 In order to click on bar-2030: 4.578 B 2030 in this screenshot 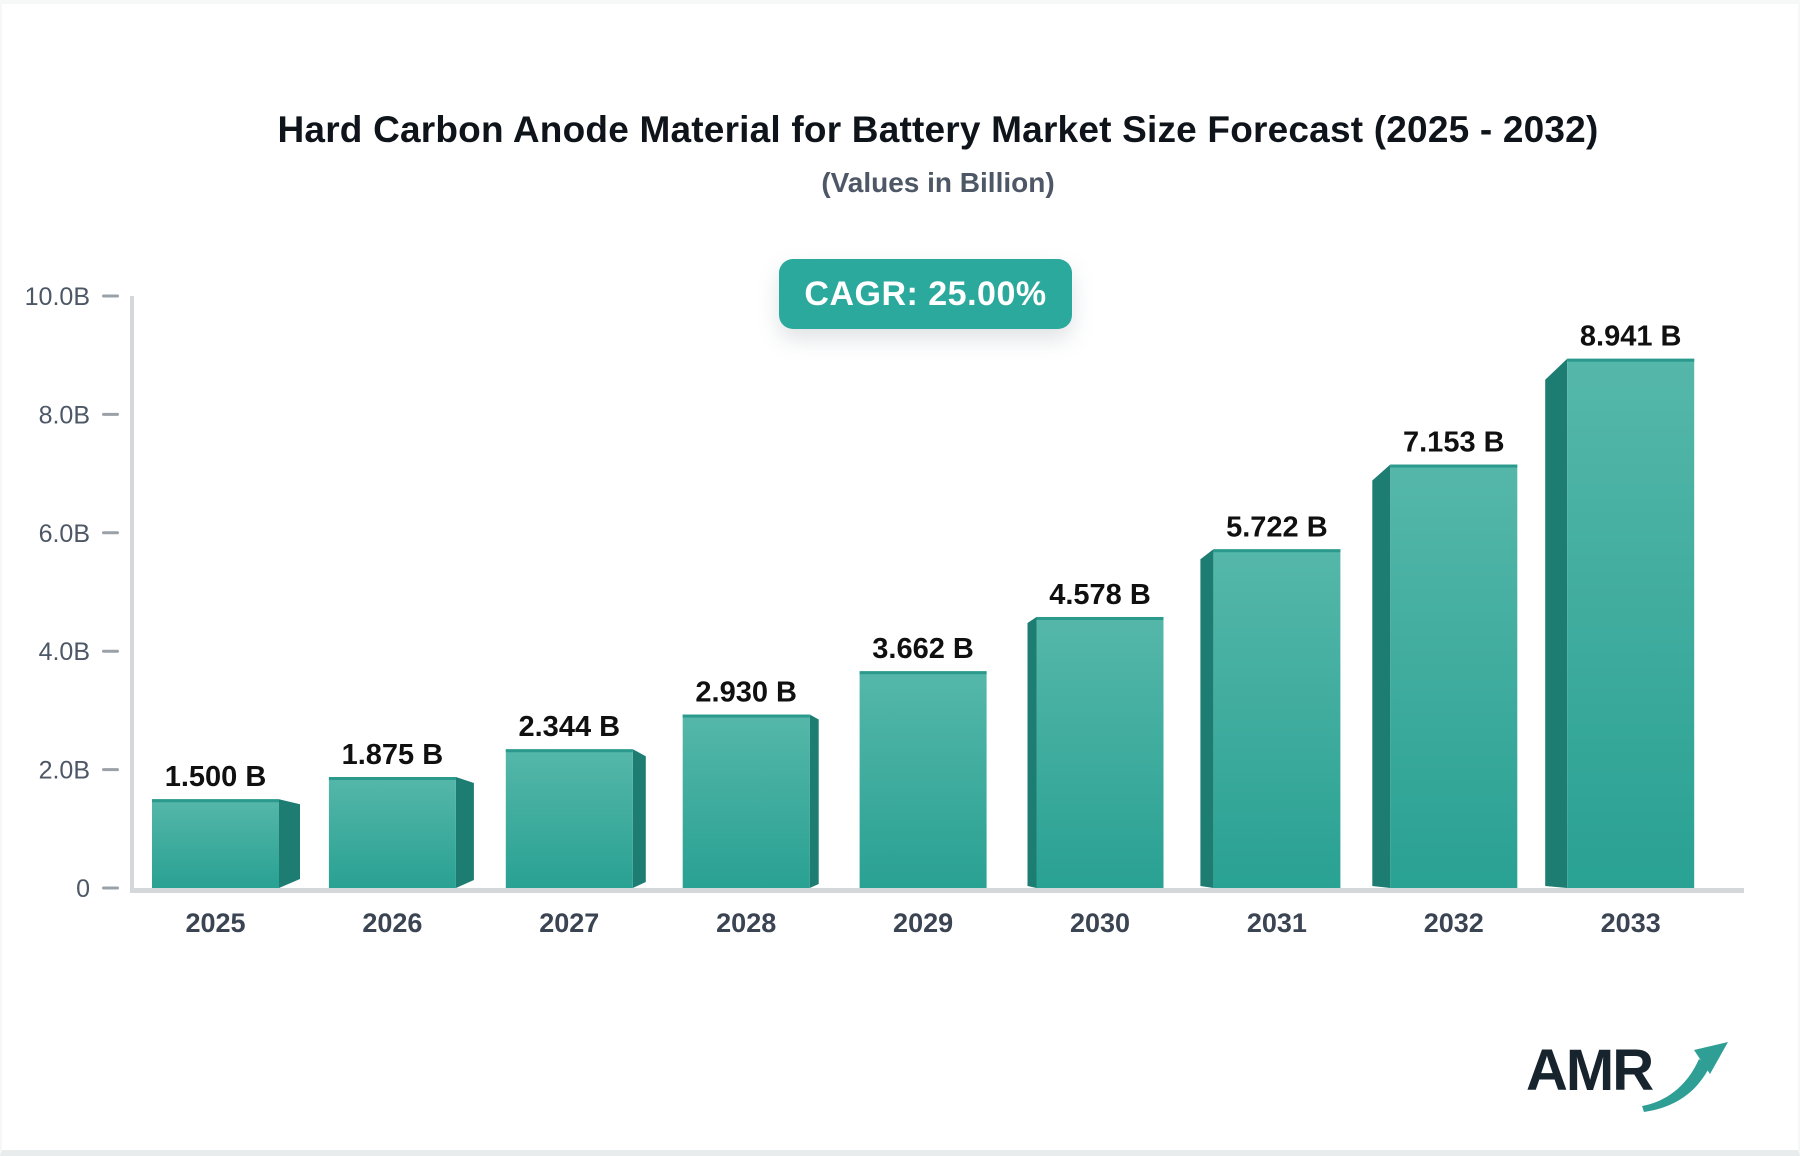, I will do `click(1095, 758)`.